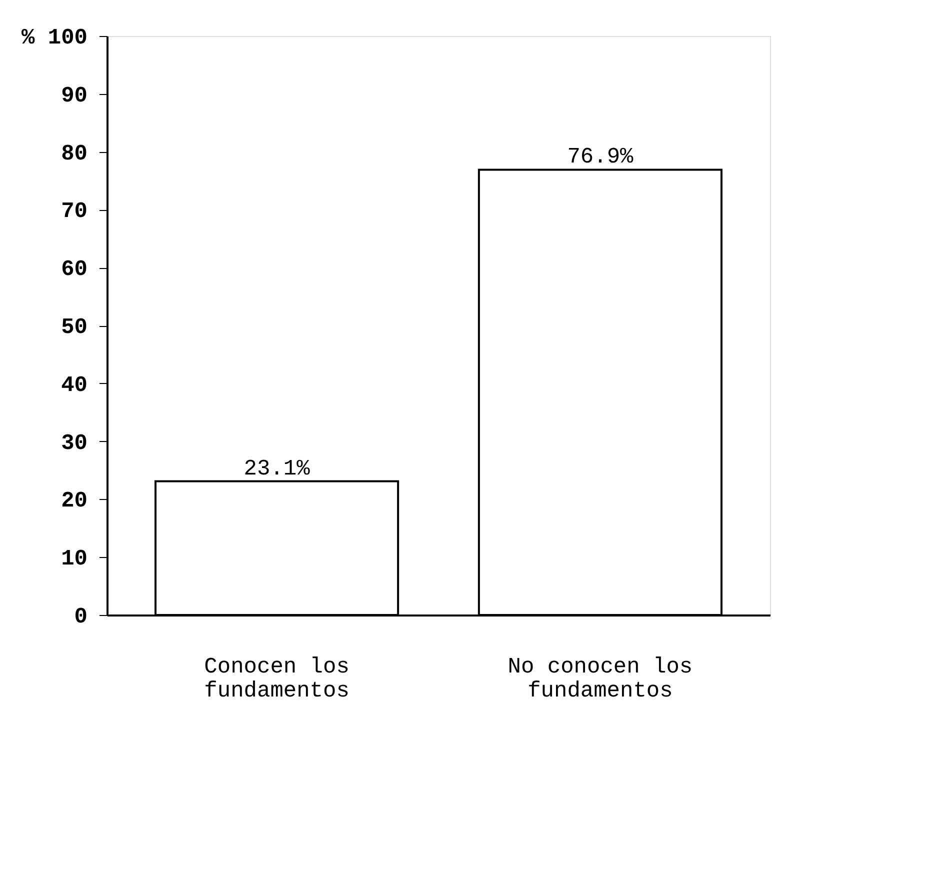  Describe the element at coordinates (74, 443) in the screenshot. I see `y-tick-label: 30` at that location.